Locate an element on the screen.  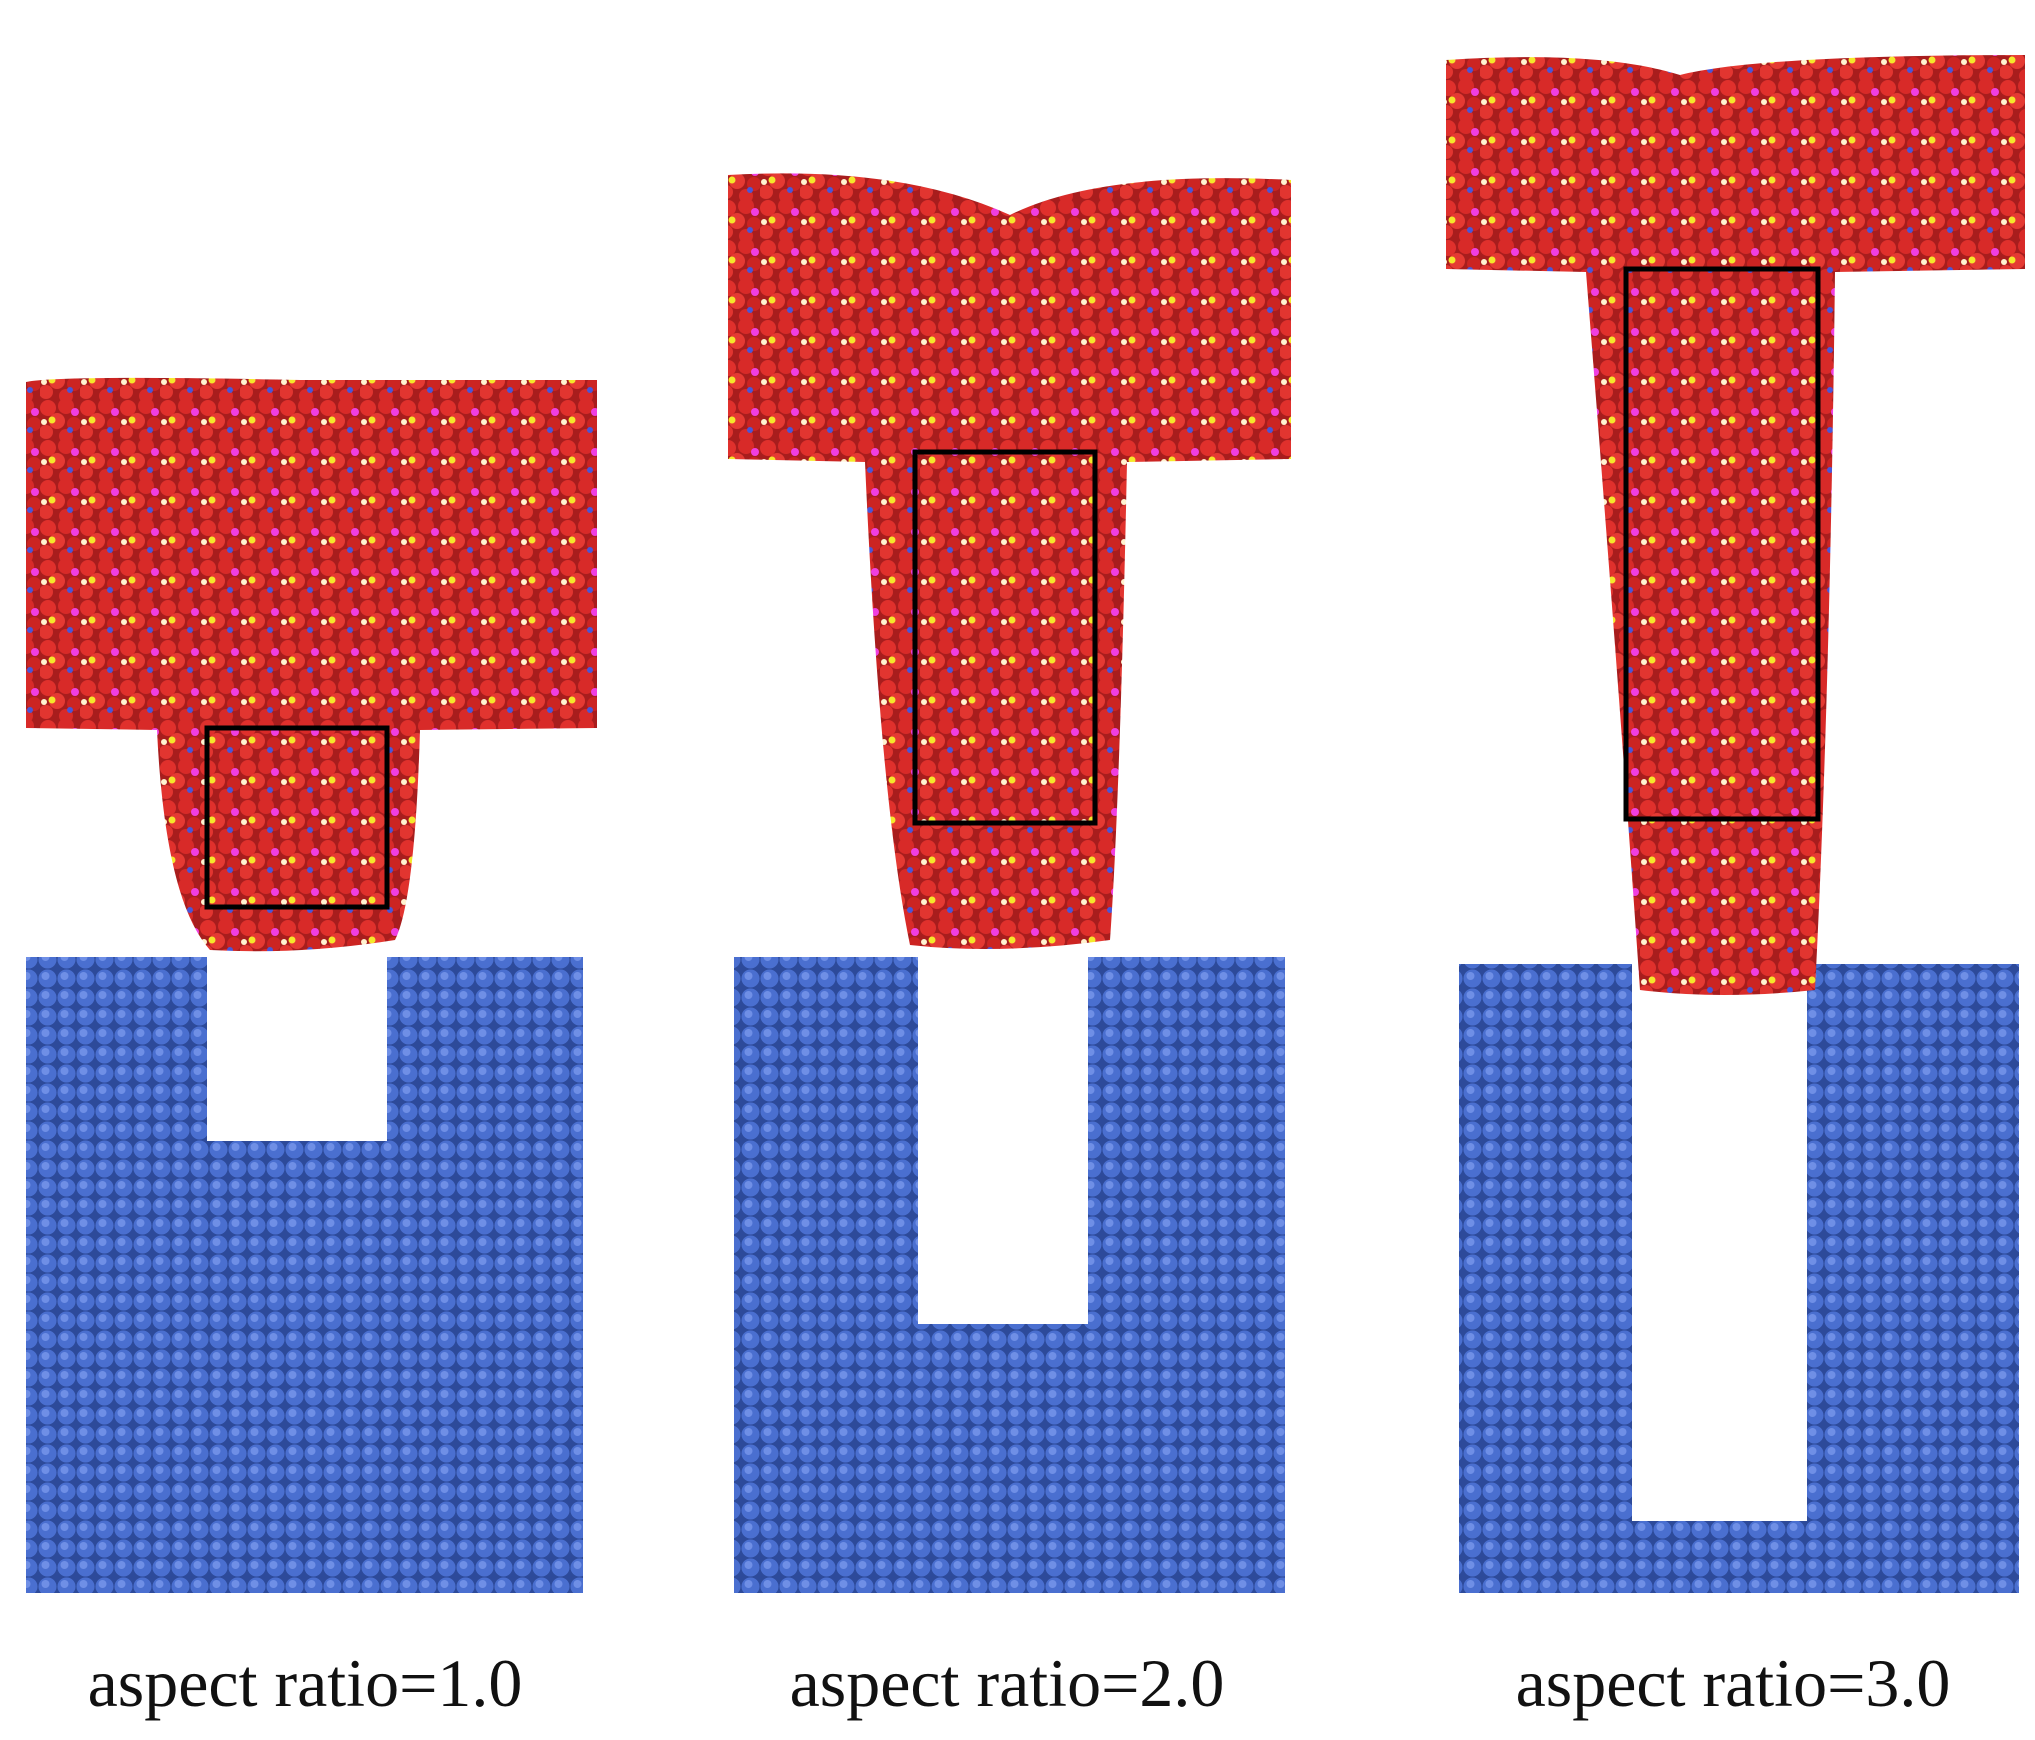
panel-label: aspect ratio=1.0 is located at coordinates (305, 1683).